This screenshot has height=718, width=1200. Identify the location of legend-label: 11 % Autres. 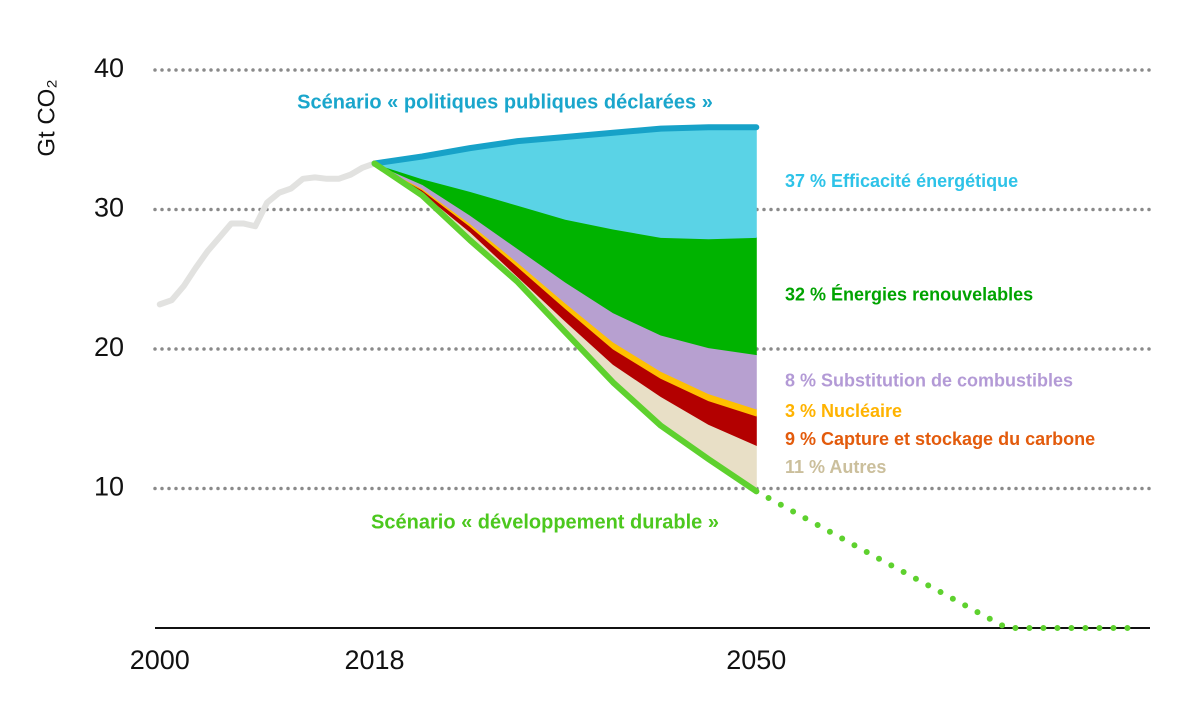
(835, 467).